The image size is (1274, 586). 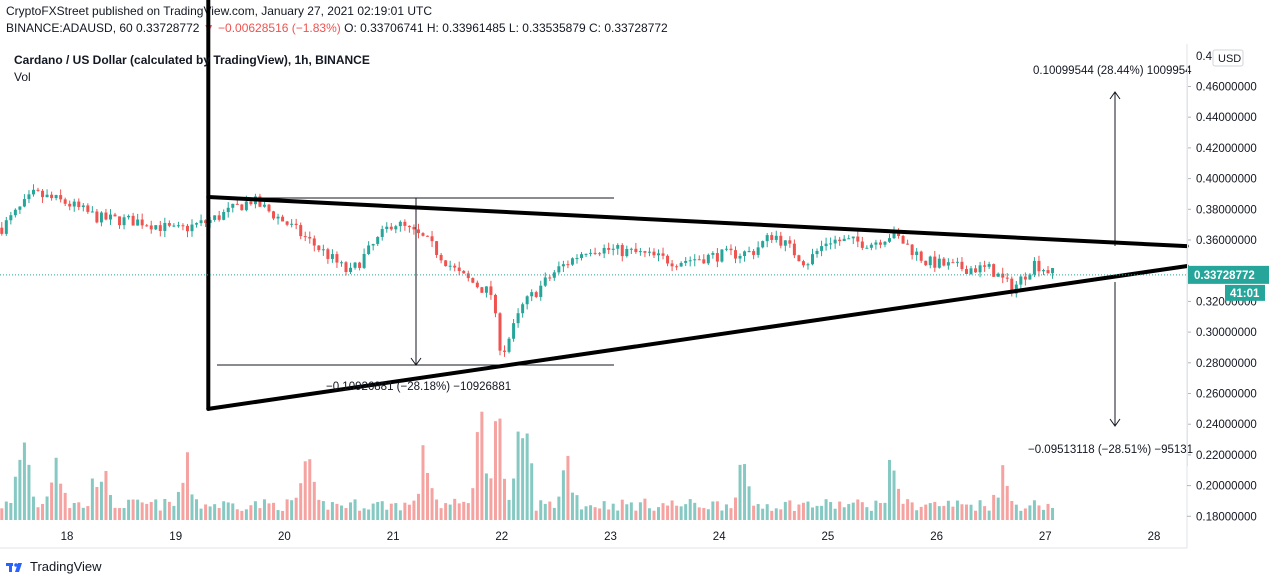 What do you see at coordinates (1245, 294) in the screenshot?
I see `countdown-label: 41:01` at bounding box center [1245, 294].